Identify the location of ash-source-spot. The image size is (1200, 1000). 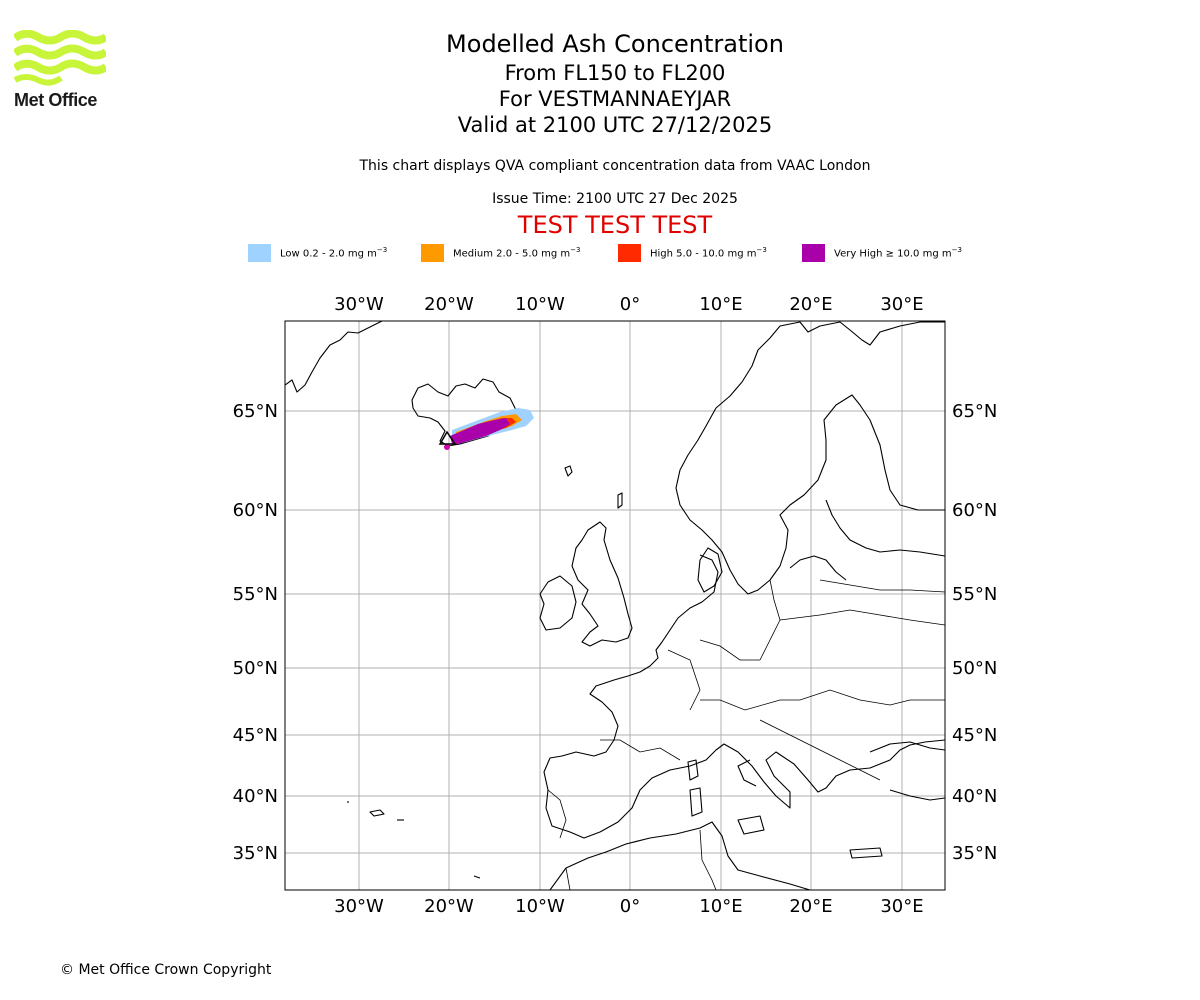
(447, 447).